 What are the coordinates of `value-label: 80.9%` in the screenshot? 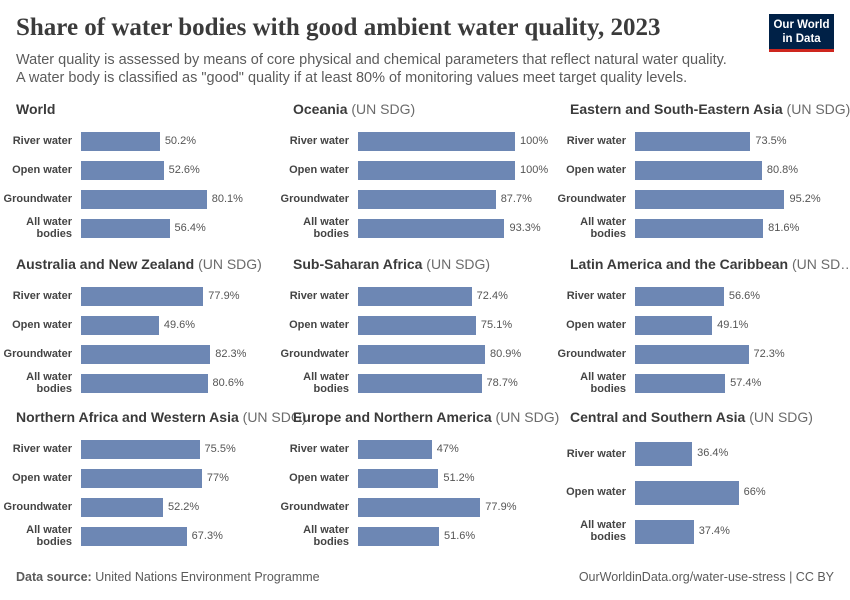 It's located at (506, 353).